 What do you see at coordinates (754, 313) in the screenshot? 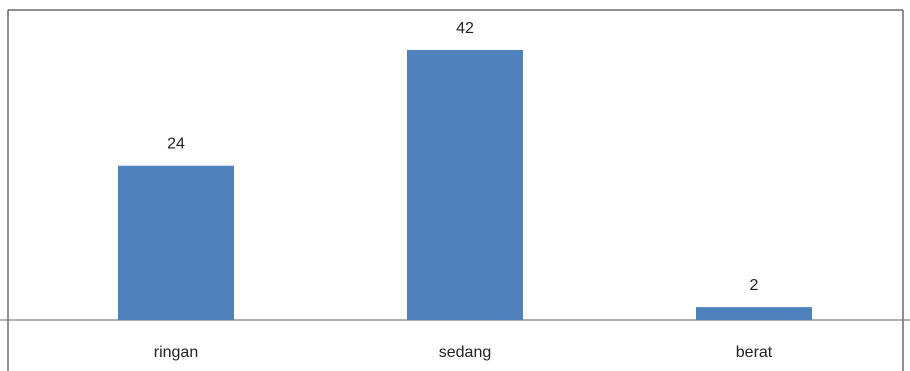
I see `bar-berat` at bounding box center [754, 313].